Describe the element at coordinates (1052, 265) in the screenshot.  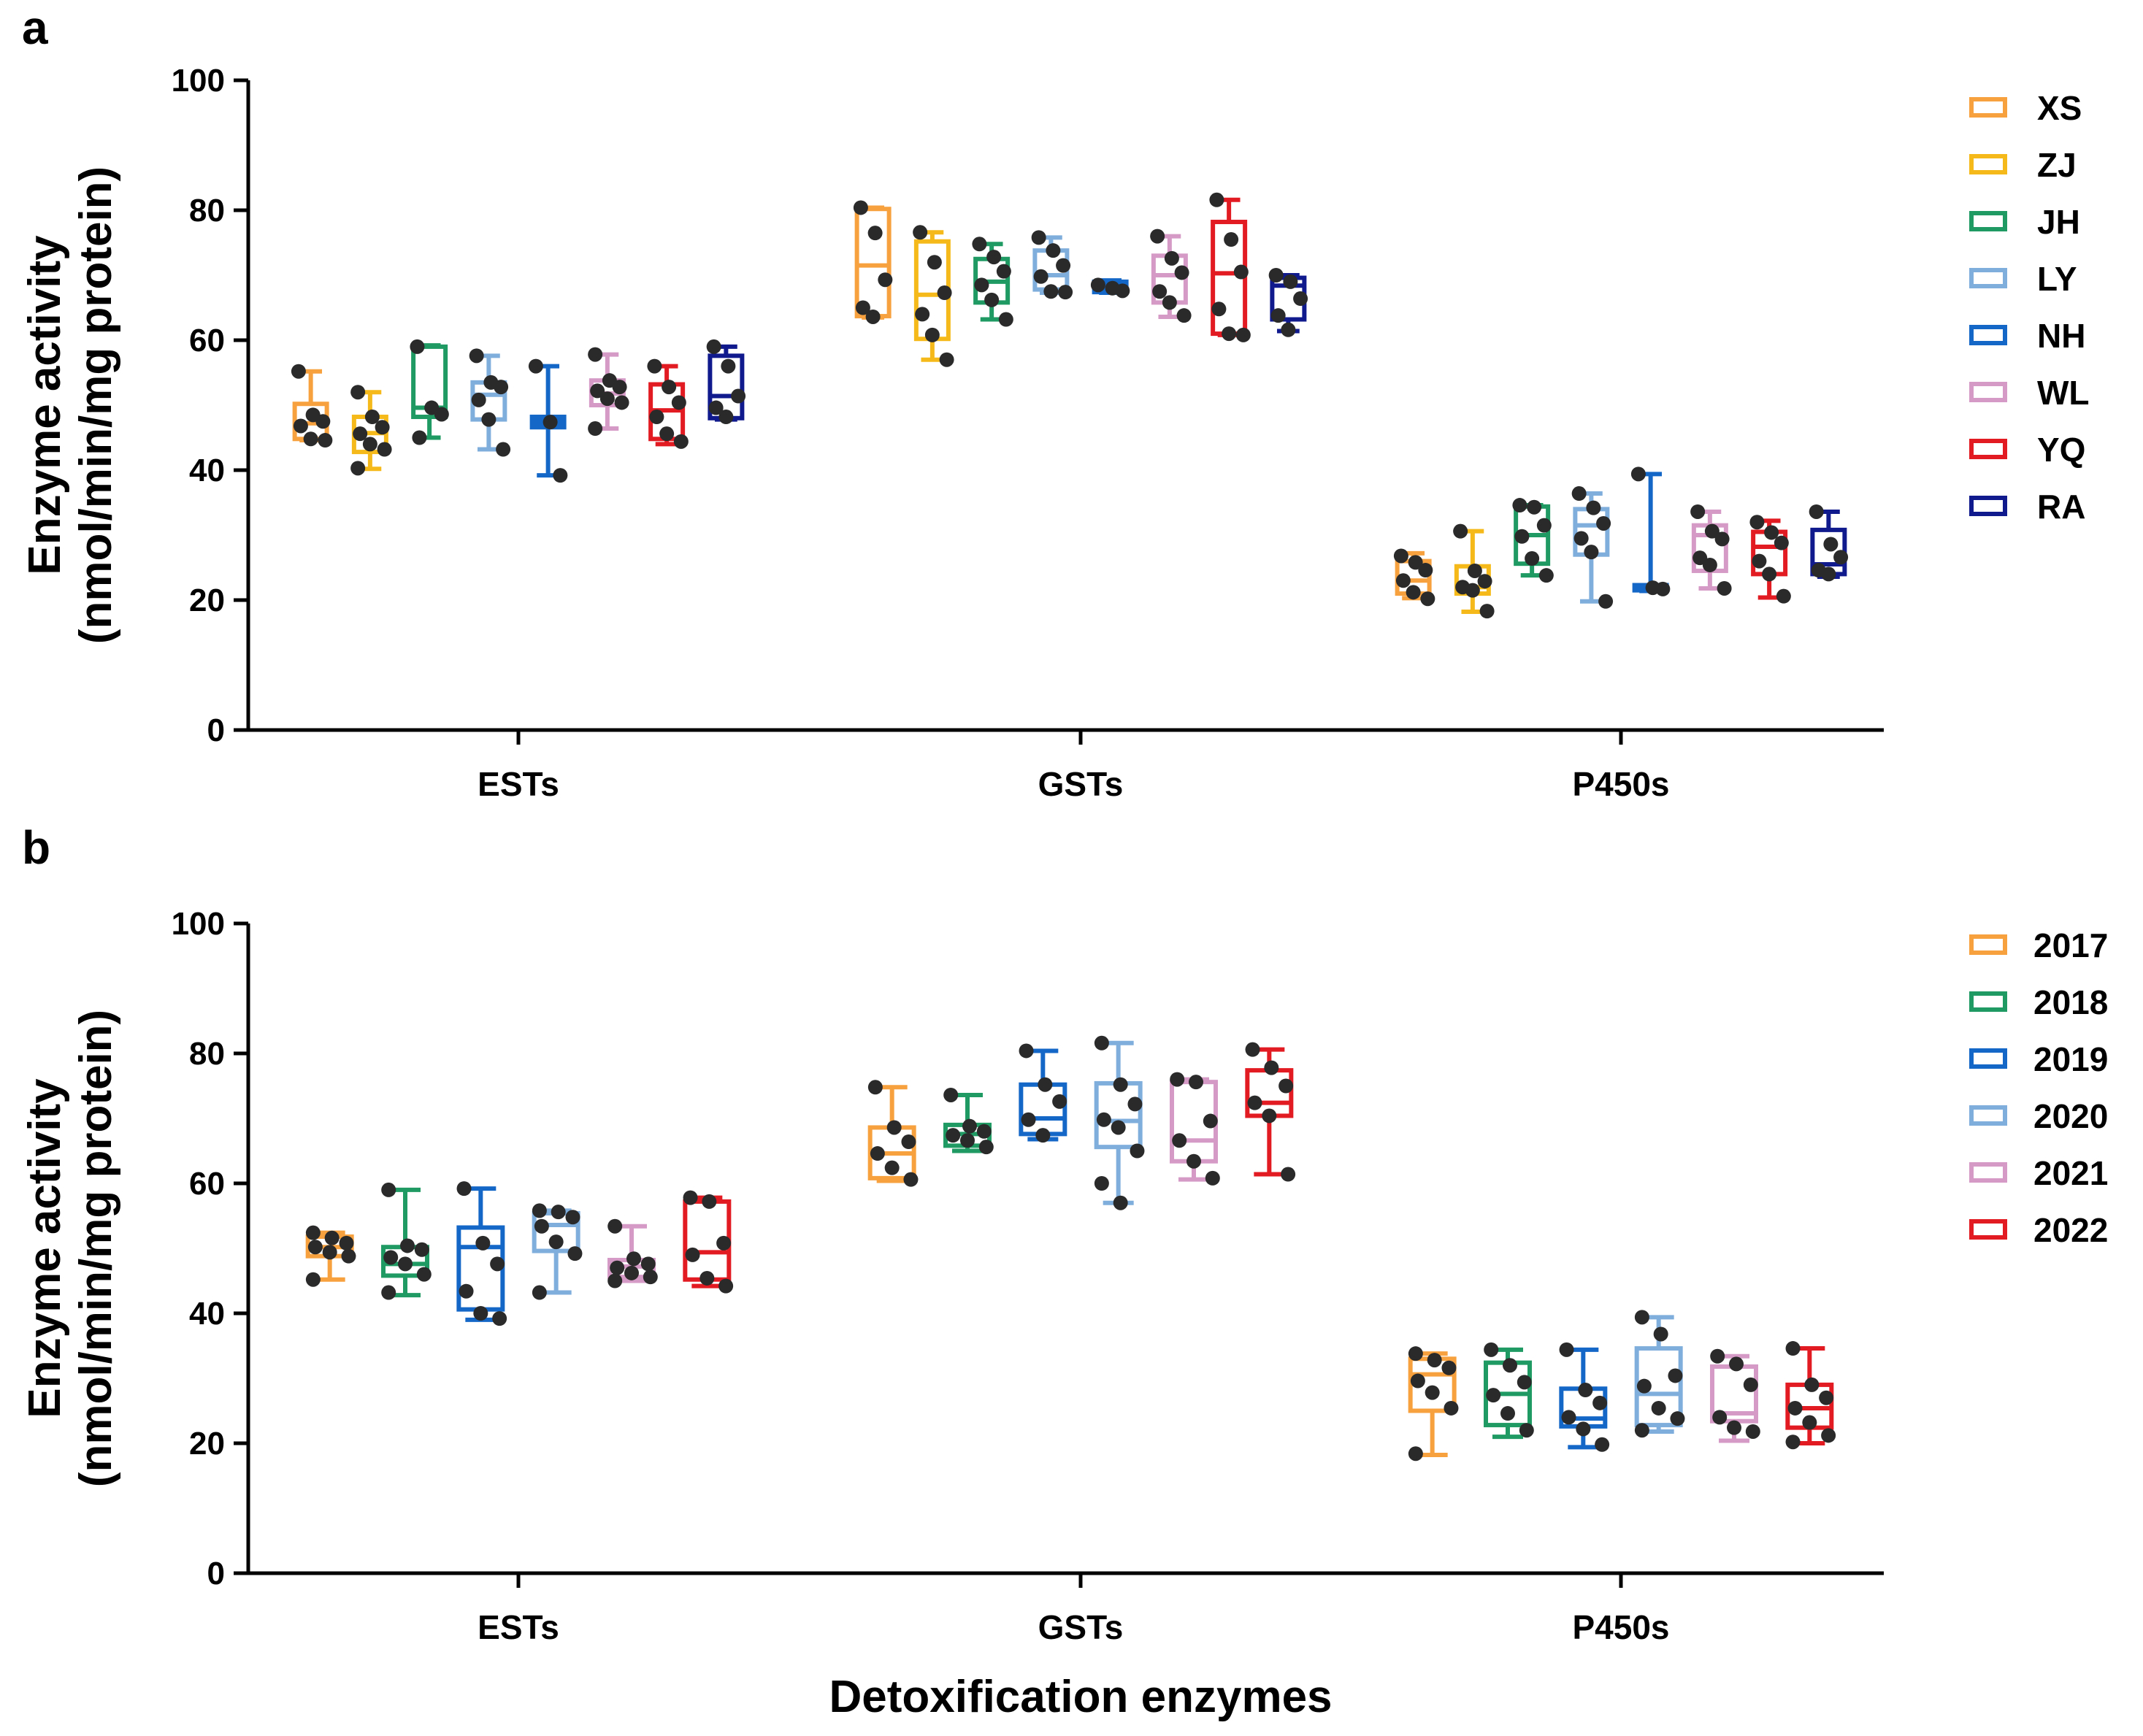
I see `panel-a-box-LY-GSTs` at that location.